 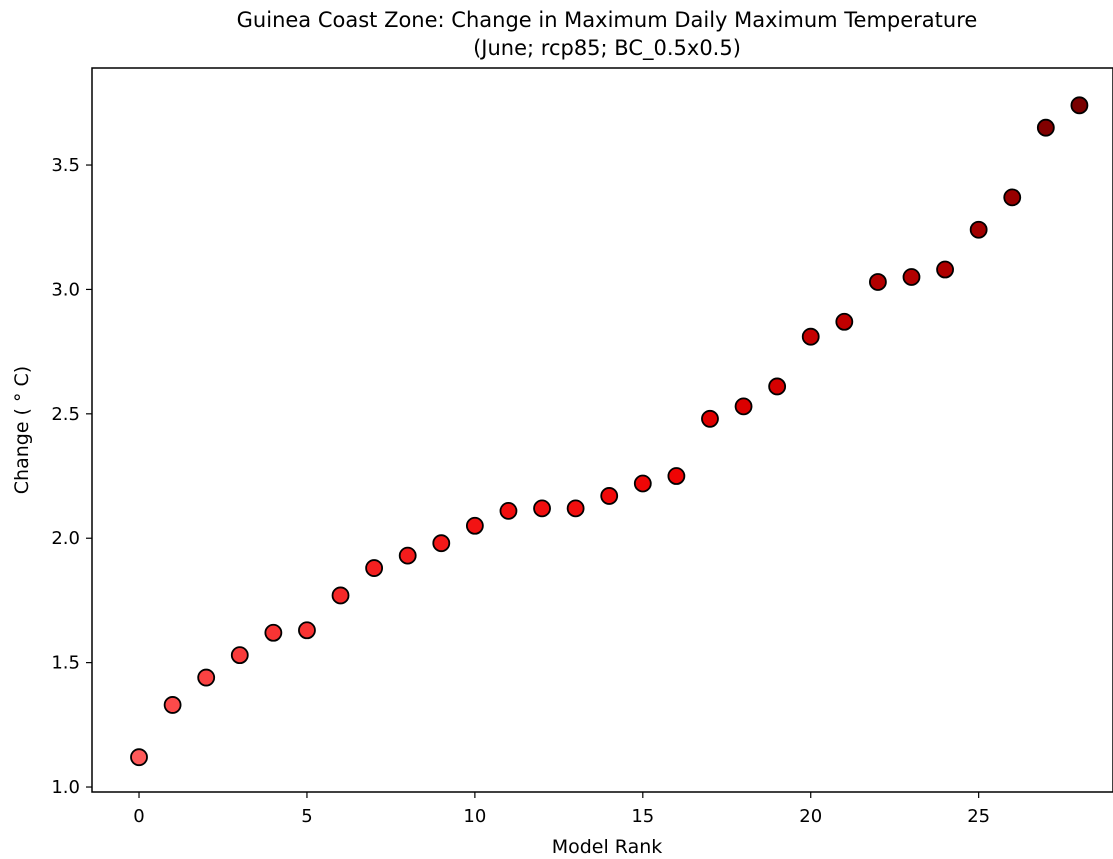 I want to click on y-tick-label: 1.5, so click(x=65, y=663).